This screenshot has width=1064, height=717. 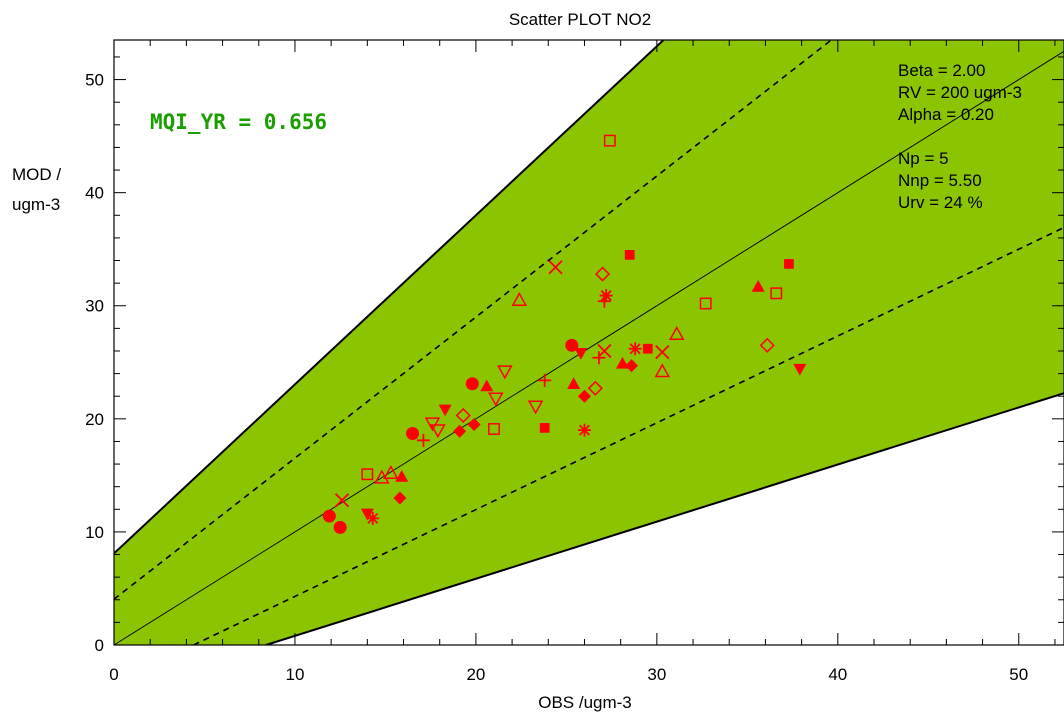 What do you see at coordinates (940, 180) in the screenshot?
I see `stat-nnp: Nnp = 5.50` at bounding box center [940, 180].